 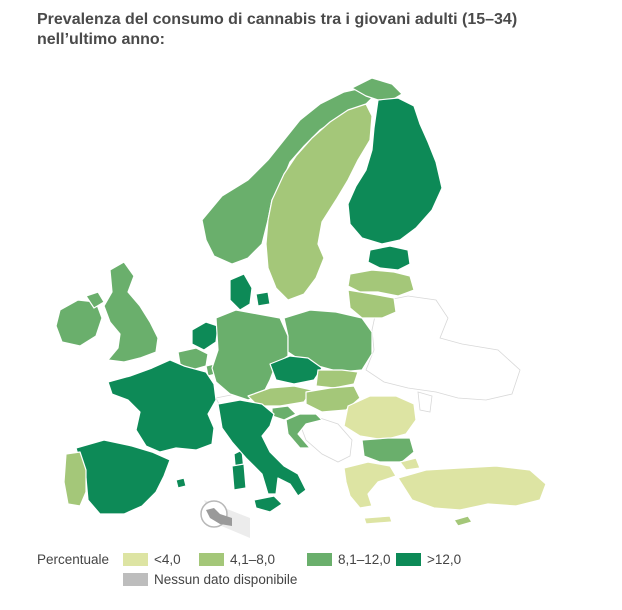 I want to click on country-belarus-ukraine, so click(x=443, y=348).